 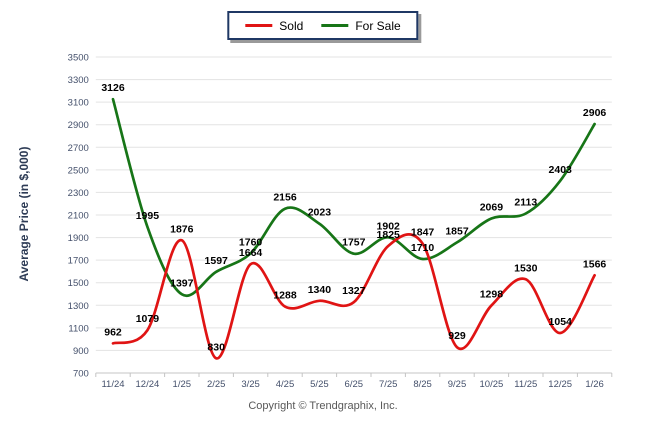 I want to click on y-axis-tick-label: 2300, so click(x=78, y=193).